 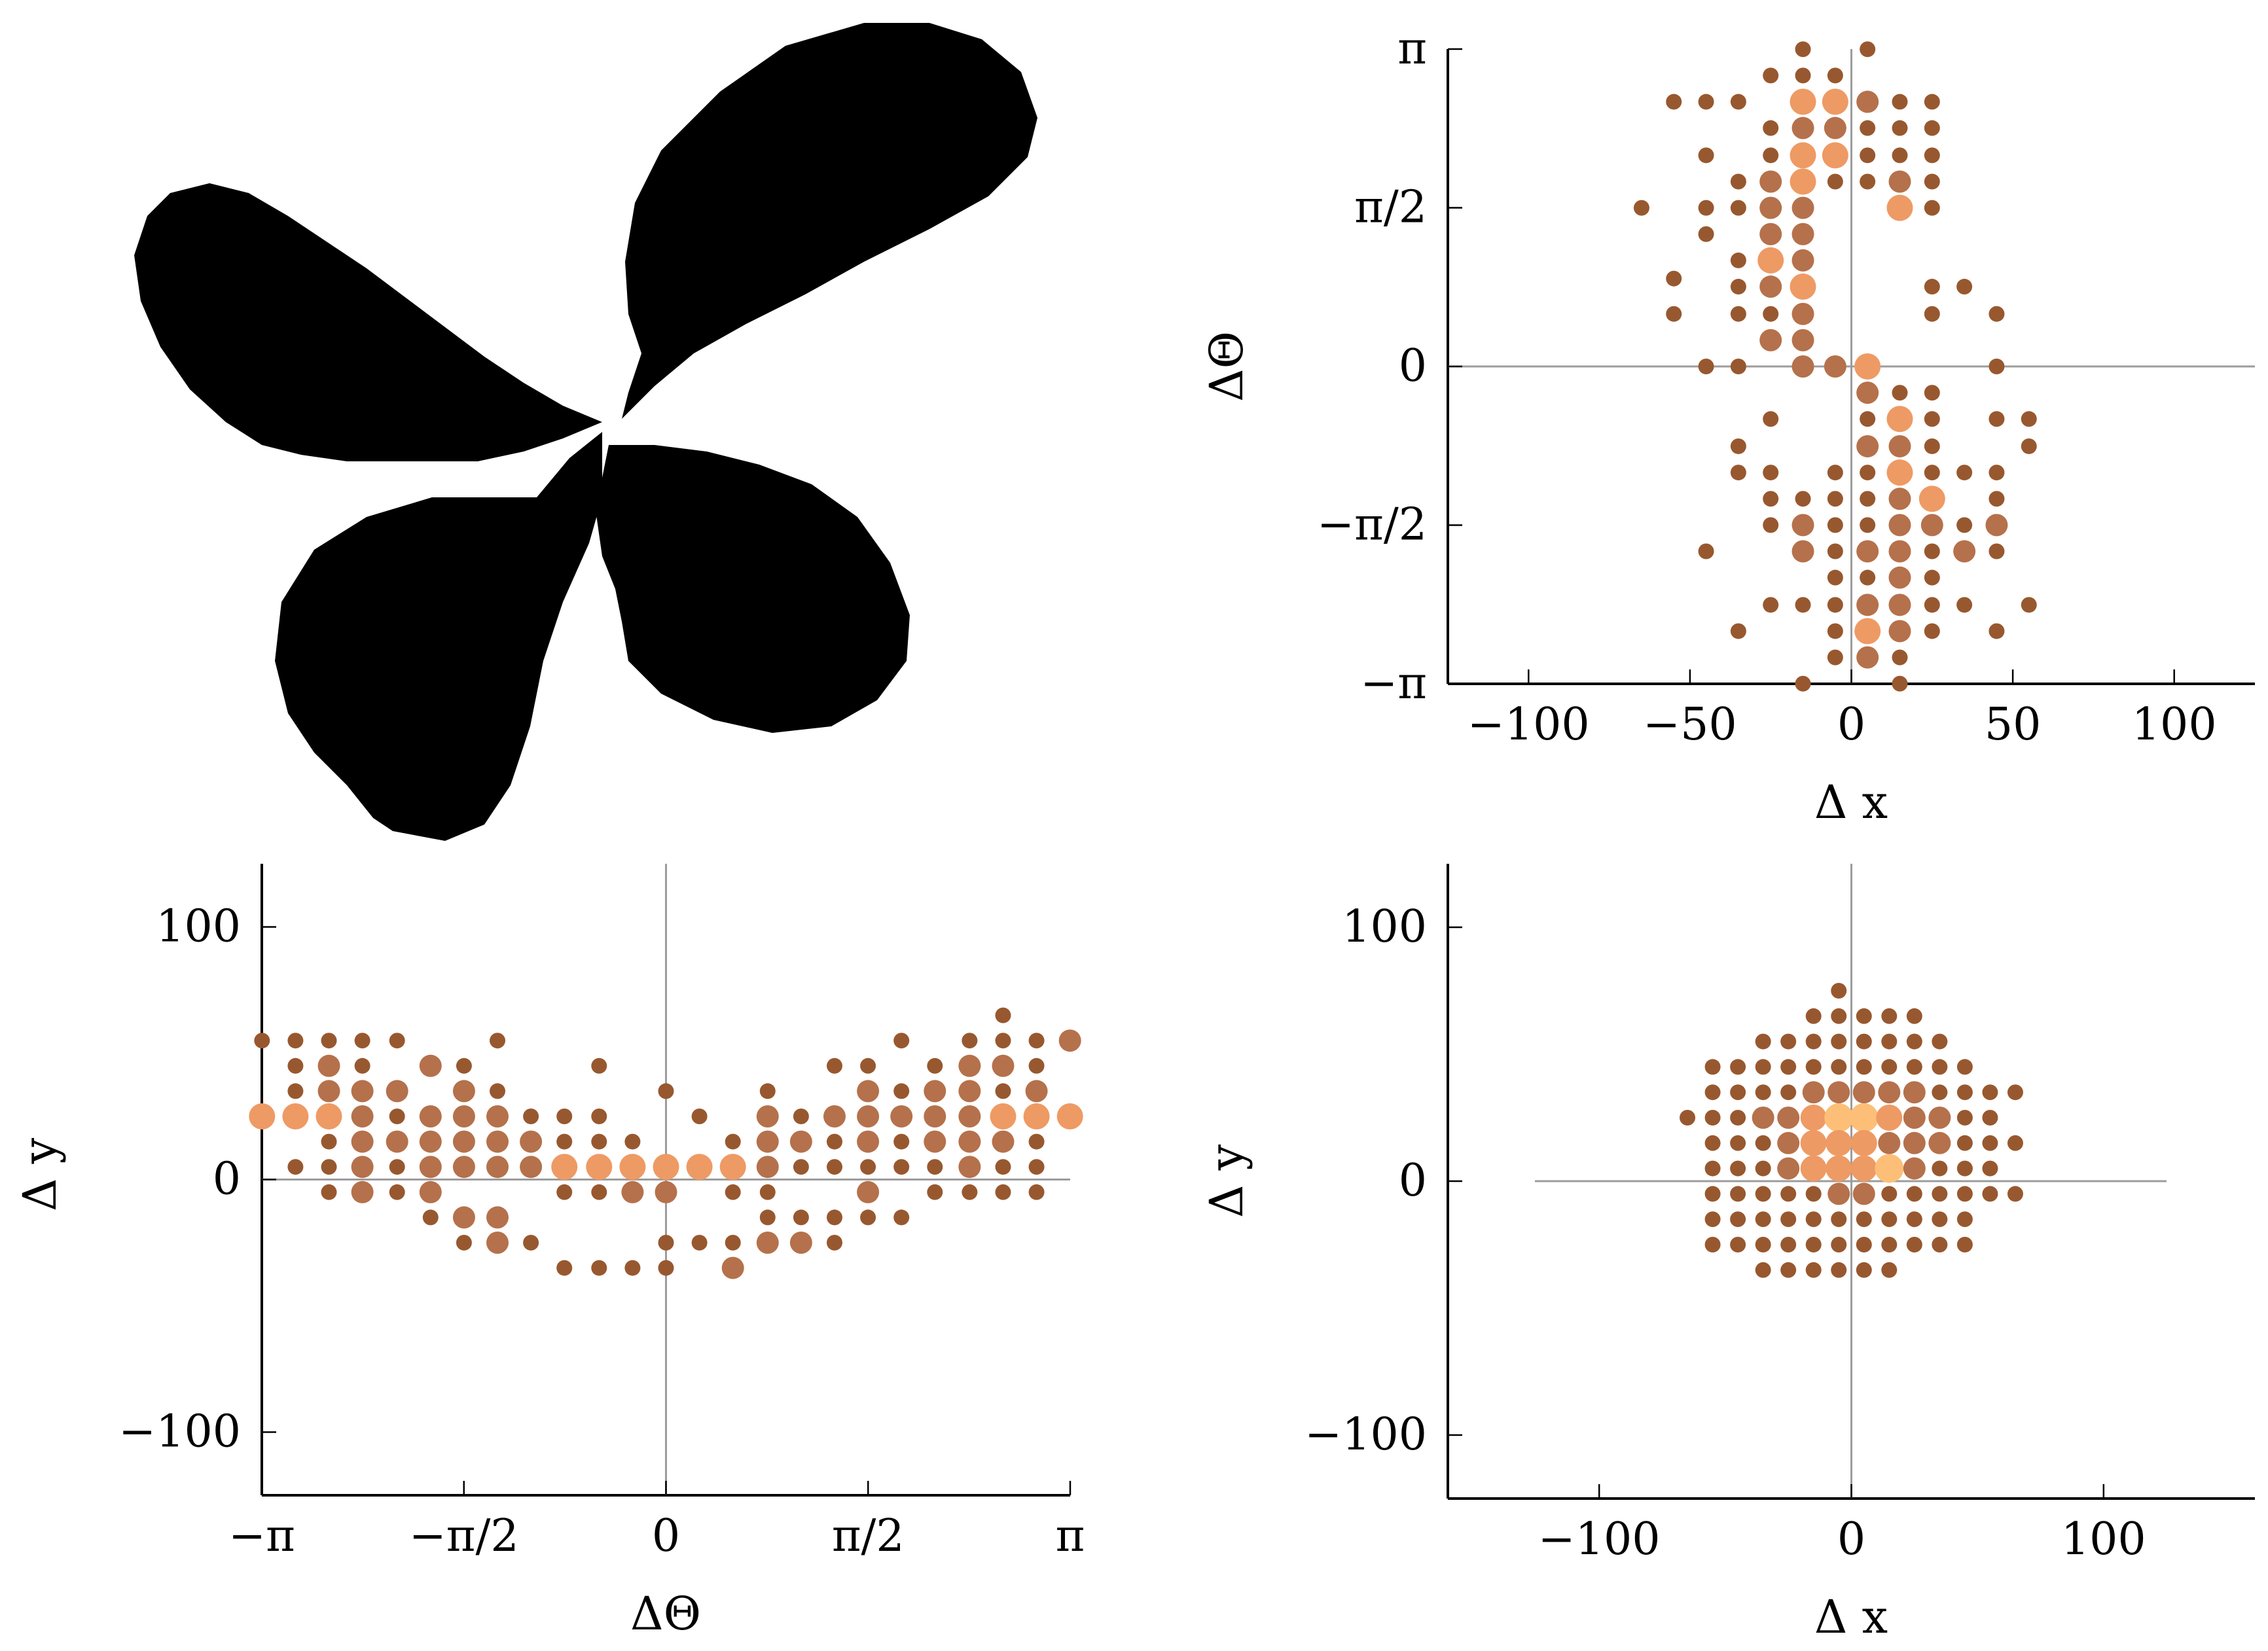 I want to click on x-axis-title: Δ x, so click(x=1851, y=1617).